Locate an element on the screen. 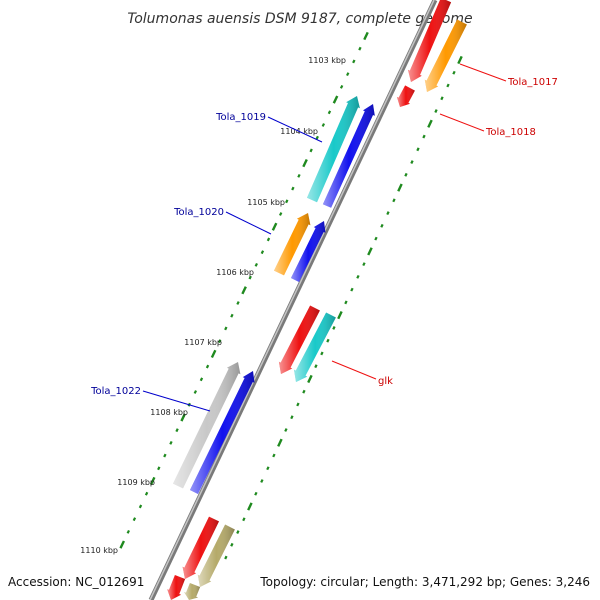 The width and height of the screenshot is (600, 600). gene-glk-block-red is located at coordinates (299, 340).